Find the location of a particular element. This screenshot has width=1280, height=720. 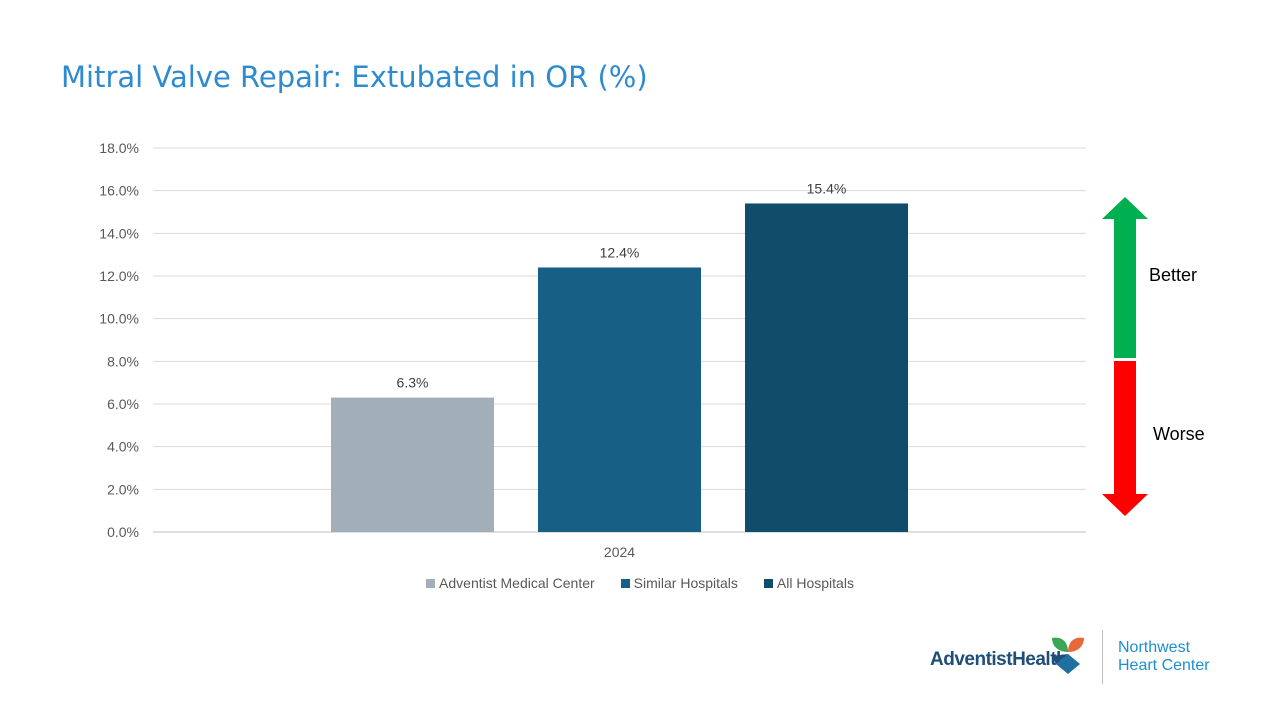

better-worse-indicator is located at coordinates (1125, 357).